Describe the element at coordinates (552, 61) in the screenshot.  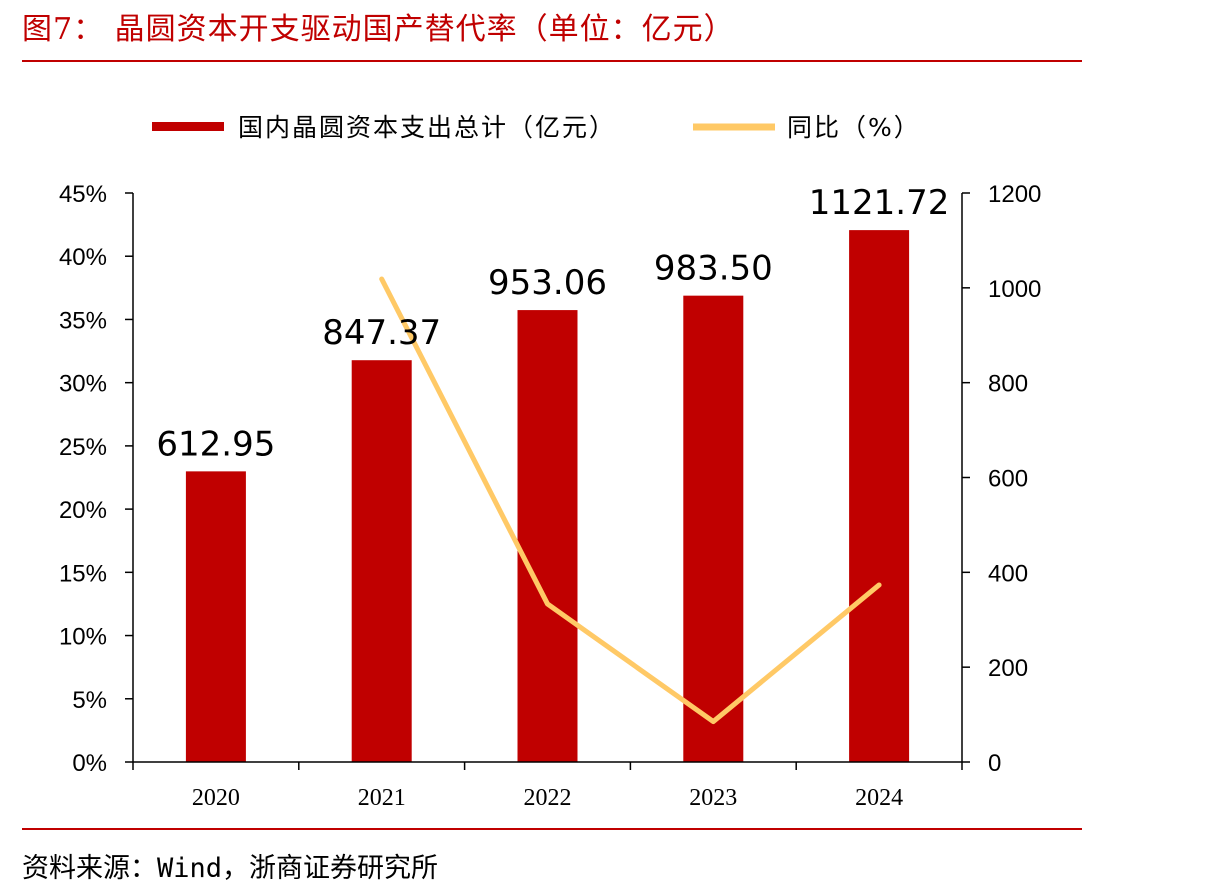
I see `title-rule` at that location.